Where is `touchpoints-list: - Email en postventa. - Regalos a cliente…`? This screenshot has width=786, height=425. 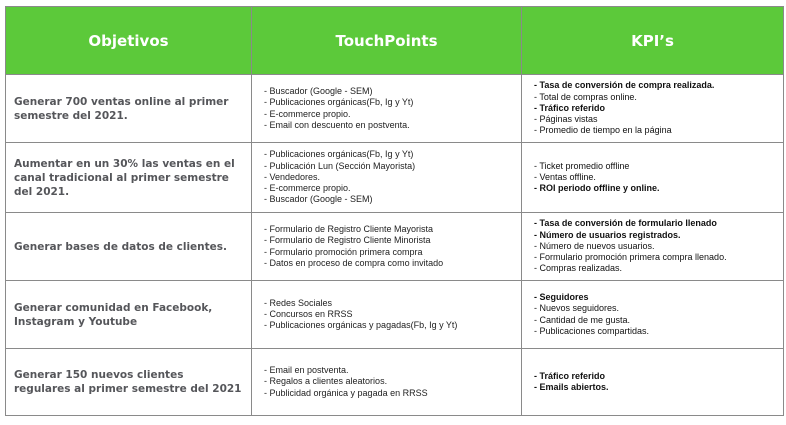 touchpoints-list: - Email en postventa. - Regalos a cliente… is located at coordinates (392, 382).